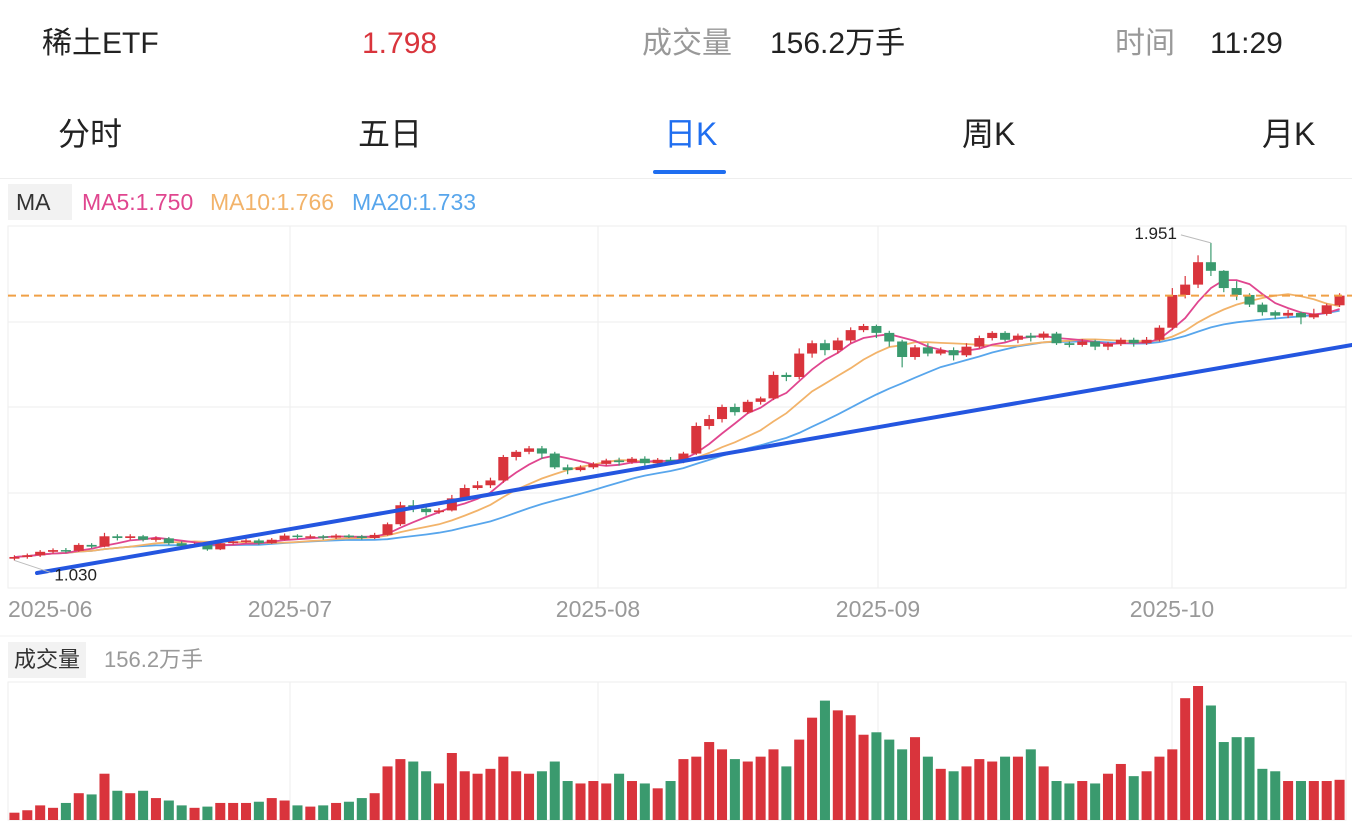 This screenshot has height=832, width=1352. What do you see at coordinates (40, 202) in the screenshot?
I see `ma-selector-button: MA` at bounding box center [40, 202].